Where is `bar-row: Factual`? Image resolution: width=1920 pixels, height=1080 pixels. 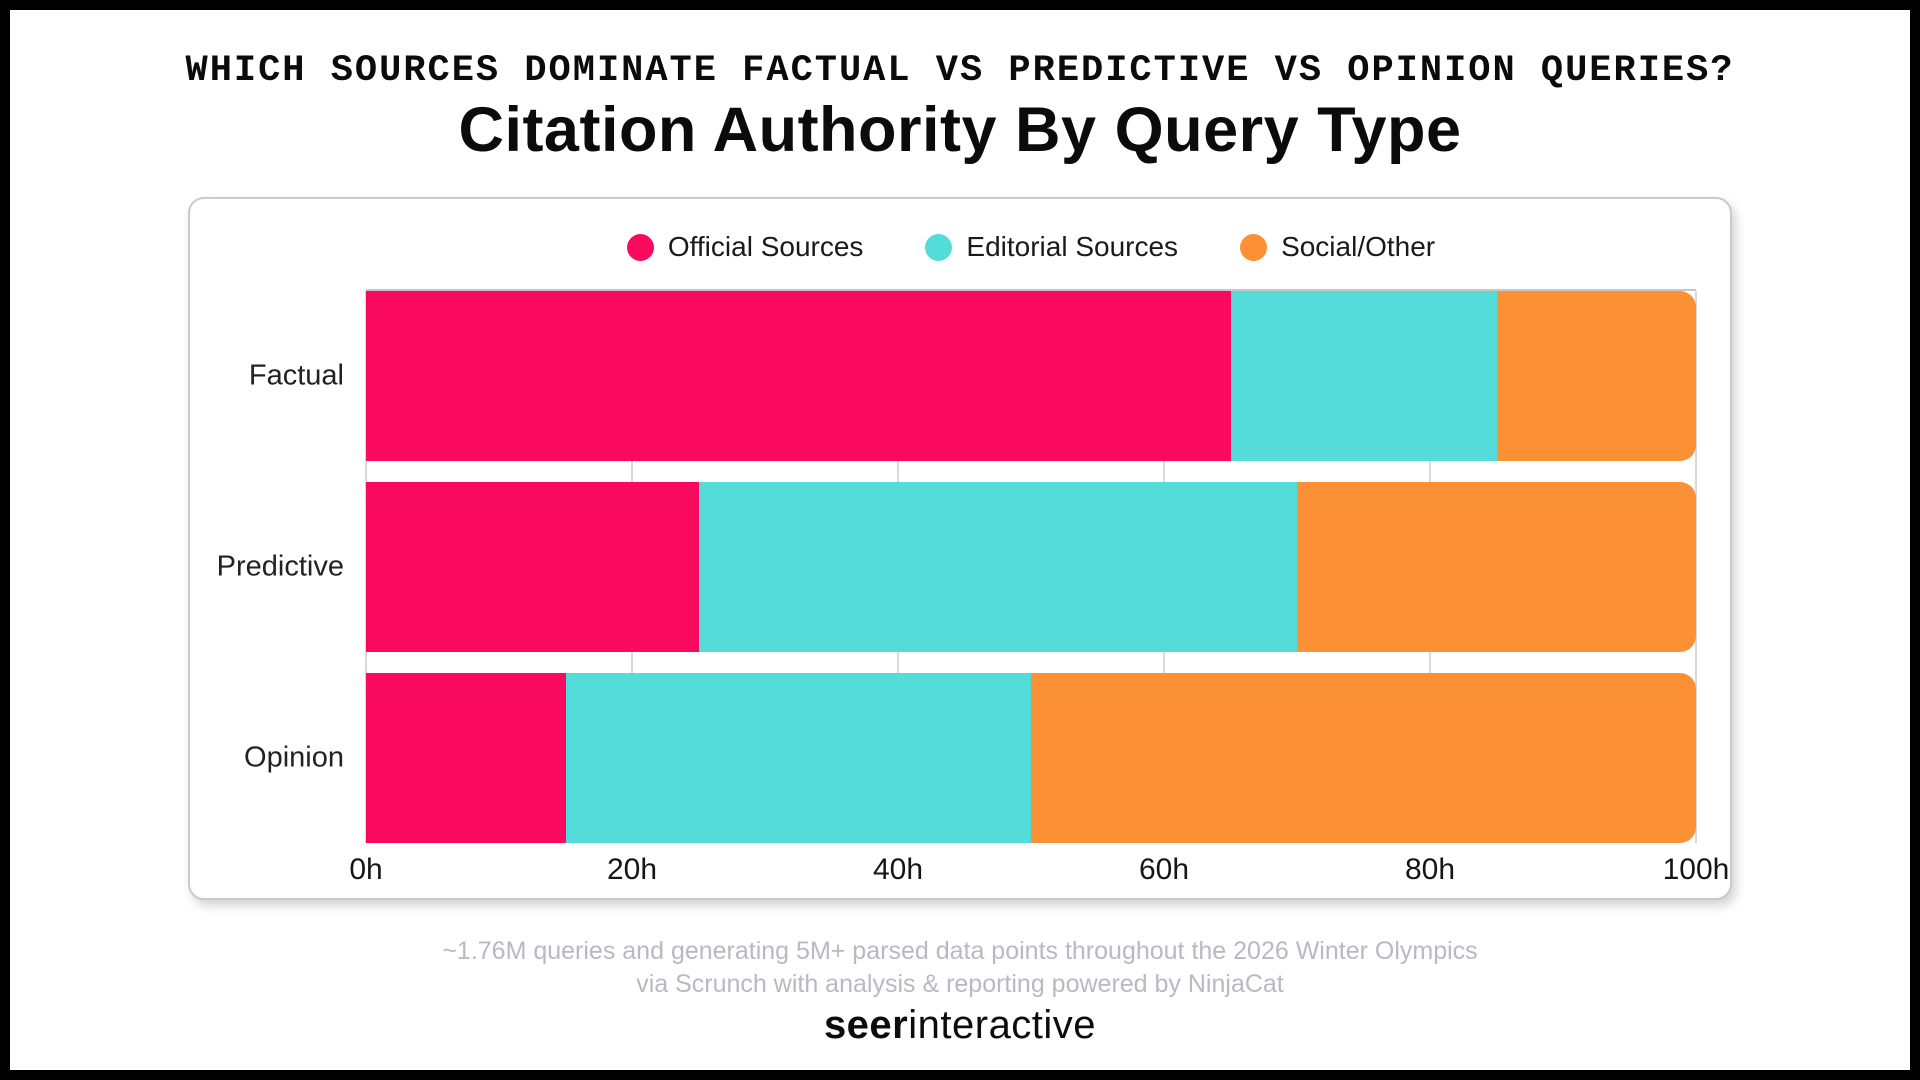 bar-row: Factual is located at coordinates (972, 376).